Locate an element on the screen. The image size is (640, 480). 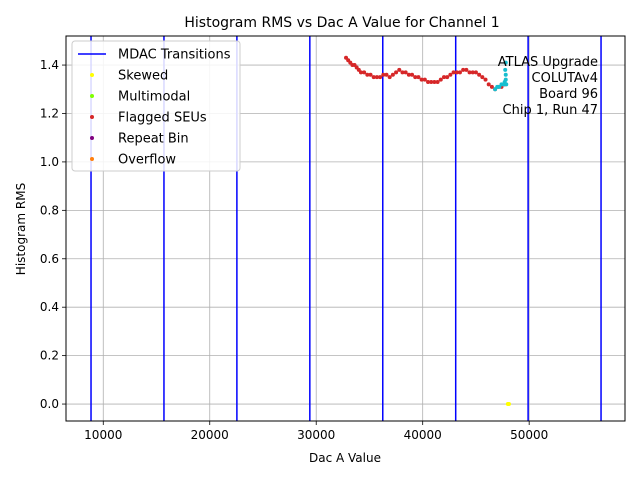
y-tick-label: 1.2 is located at coordinates (49, 113).